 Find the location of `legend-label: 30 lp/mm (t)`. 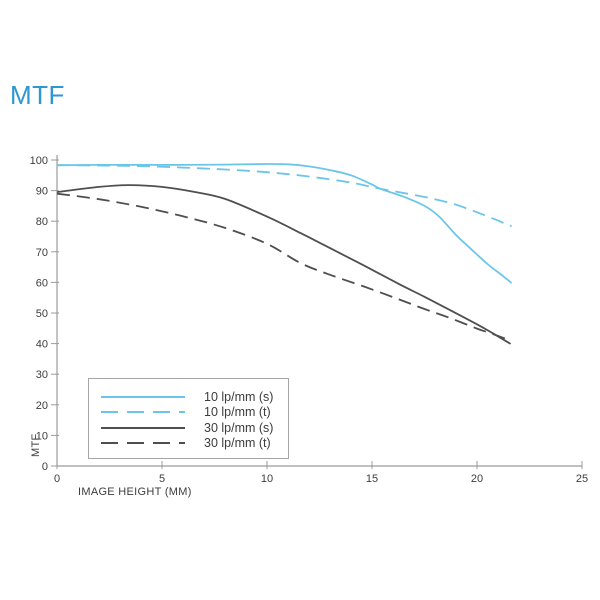

legend-label: 30 lp/mm (t) is located at coordinates (237, 443).